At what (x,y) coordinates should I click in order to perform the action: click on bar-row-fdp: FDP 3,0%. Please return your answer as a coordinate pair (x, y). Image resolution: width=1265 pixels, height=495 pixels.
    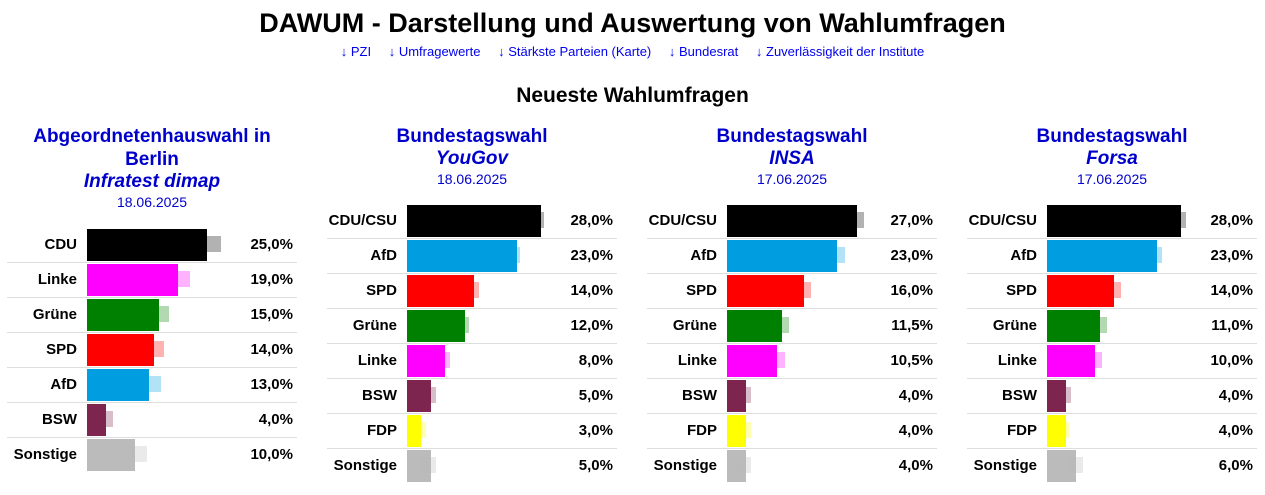
    Looking at the image, I should click on (472, 431).